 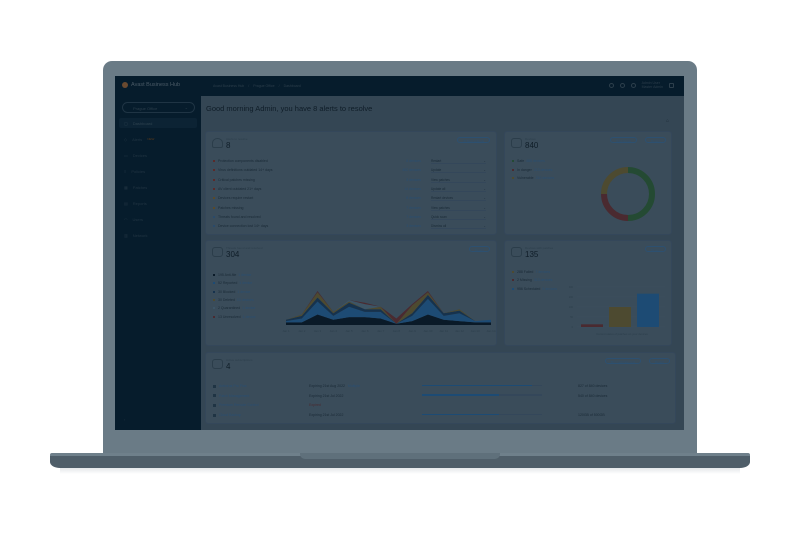 I want to click on x-tick-label: Jan 8, so click(x=397, y=331).